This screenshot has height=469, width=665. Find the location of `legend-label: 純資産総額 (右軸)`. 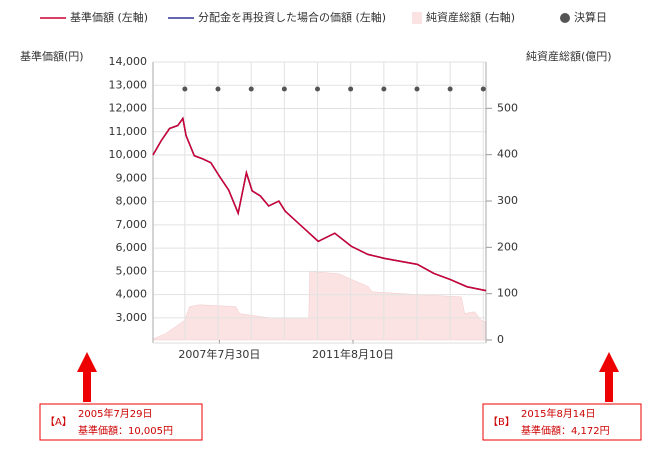

legend-label: 純資産総額 (右軸) is located at coordinates (470, 17).